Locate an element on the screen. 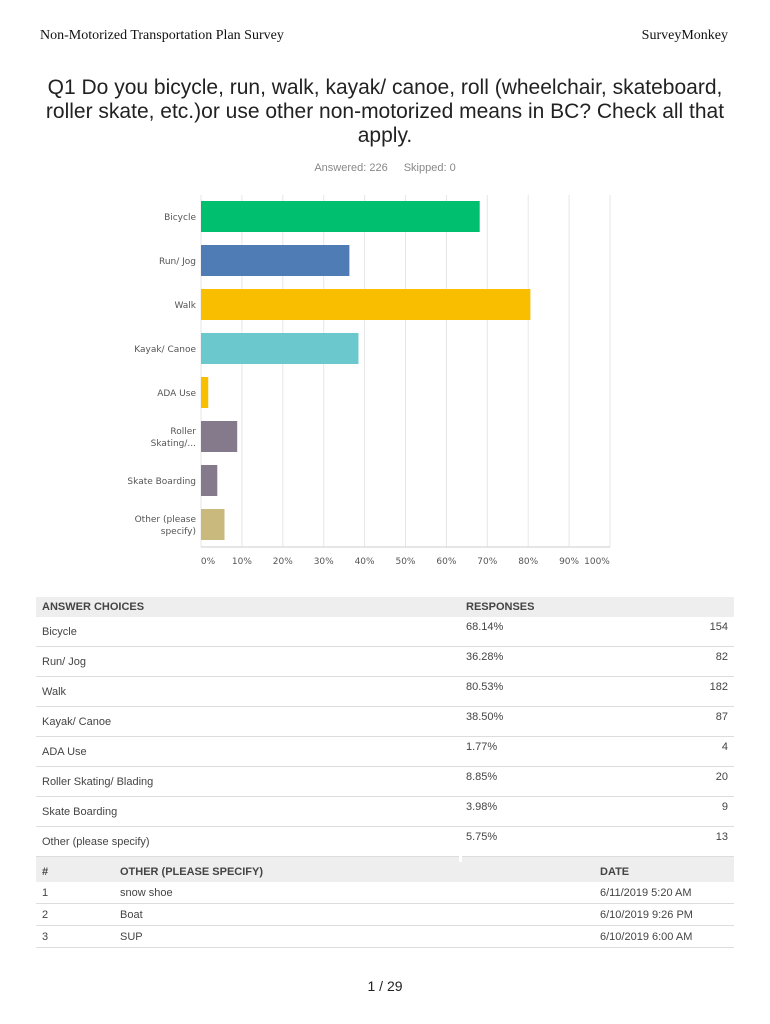  response-percent: 38.50% is located at coordinates (545, 721).